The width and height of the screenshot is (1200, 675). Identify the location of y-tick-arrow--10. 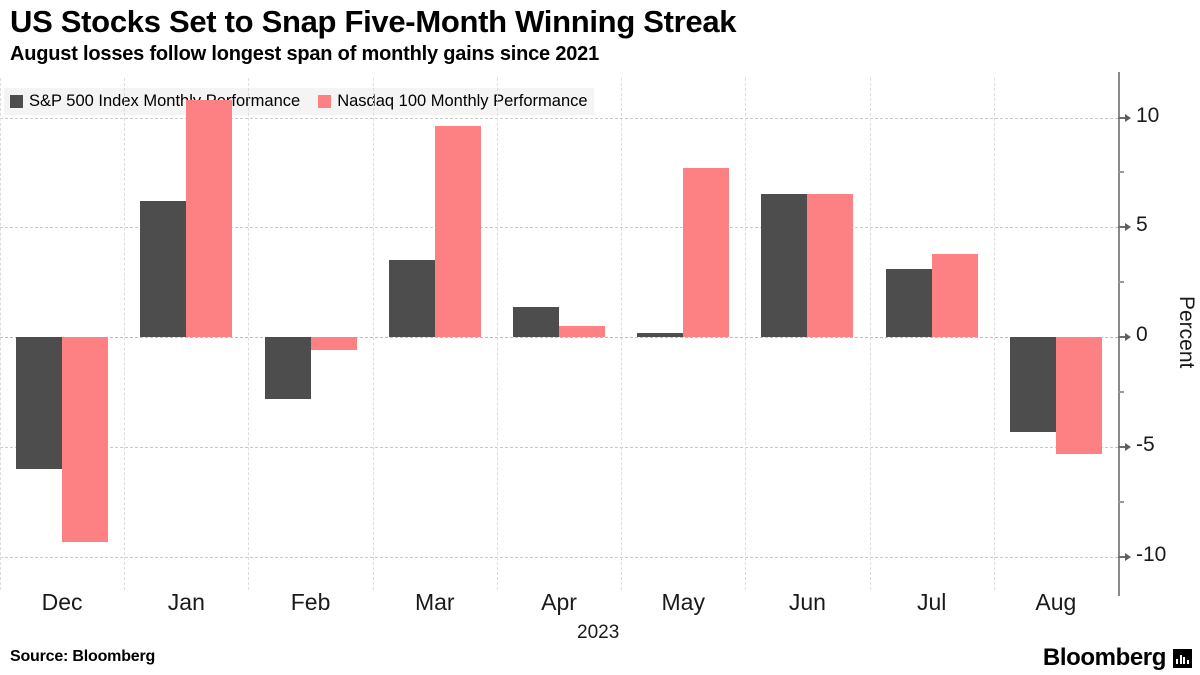
(1128, 557).